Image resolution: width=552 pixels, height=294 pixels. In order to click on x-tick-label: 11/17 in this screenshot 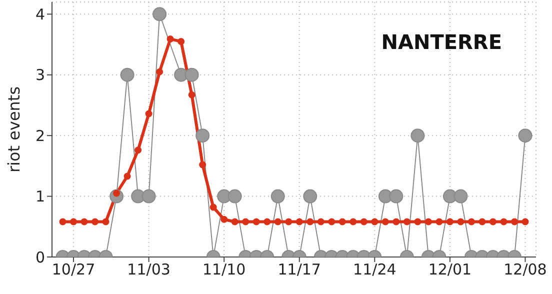, I will do `click(299, 269)`.